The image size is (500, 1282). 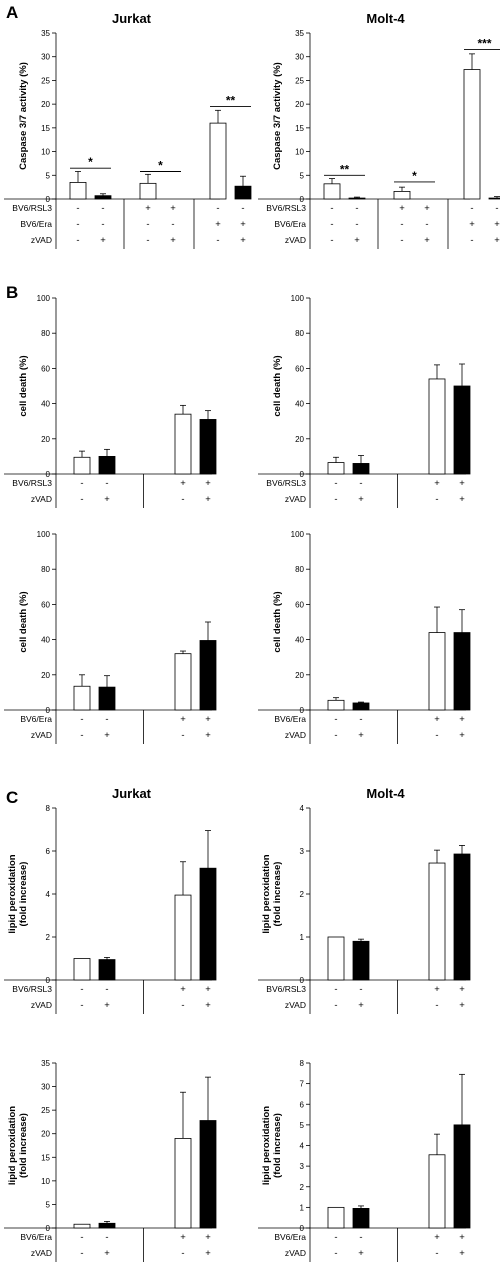 What do you see at coordinates (302, 1166) in the screenshot?
I see `y-tick-label: 3` at bounding box center [302, 1166].